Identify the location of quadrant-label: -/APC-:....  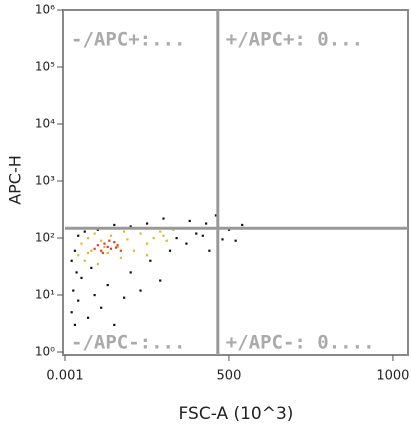
(128, 343).